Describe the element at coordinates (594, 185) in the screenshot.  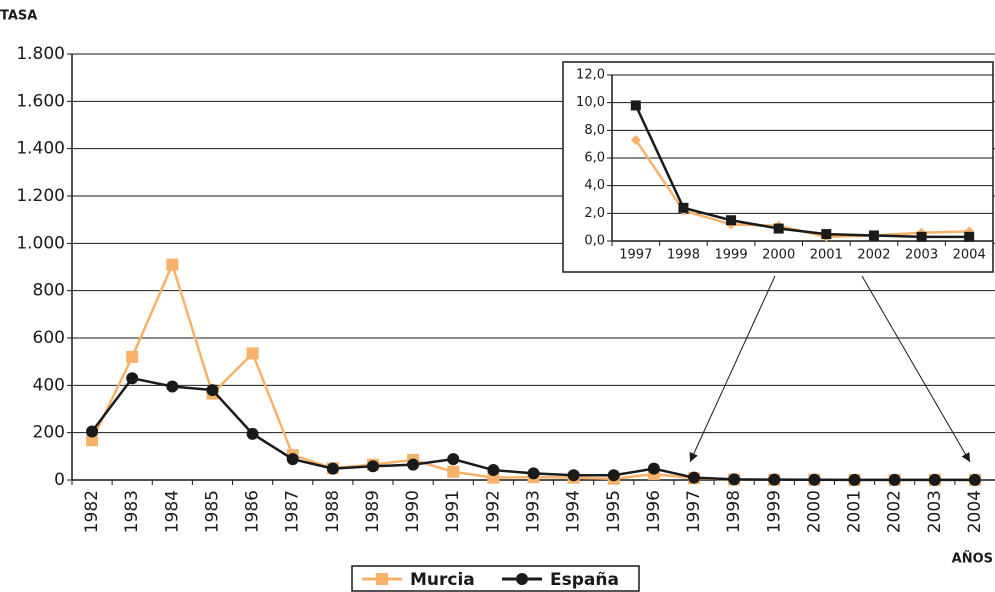
I see `y-tick-label: 4,0` at that location.